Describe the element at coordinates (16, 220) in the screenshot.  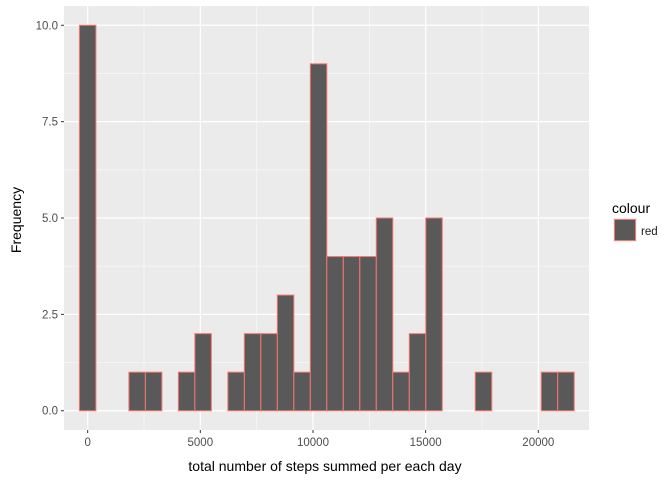
I see `y-axis-label: Frequency` at that location.